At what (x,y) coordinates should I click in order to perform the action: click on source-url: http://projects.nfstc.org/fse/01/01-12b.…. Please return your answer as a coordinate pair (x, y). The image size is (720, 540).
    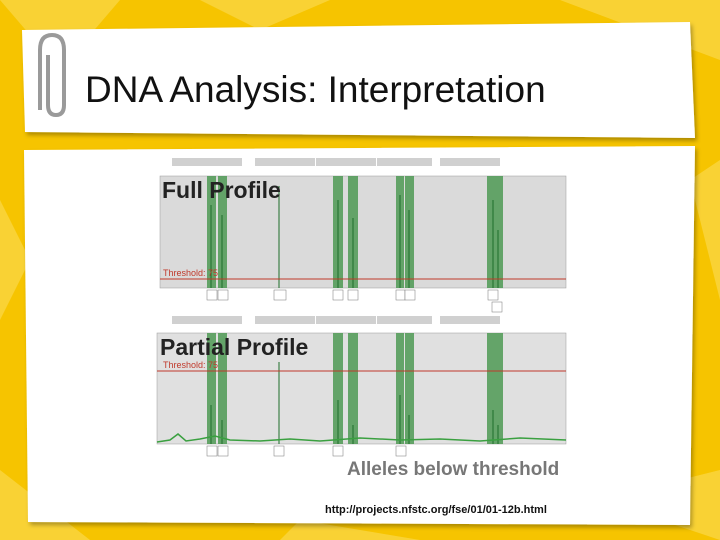
    Looking at the image, I should click on (436, 510).